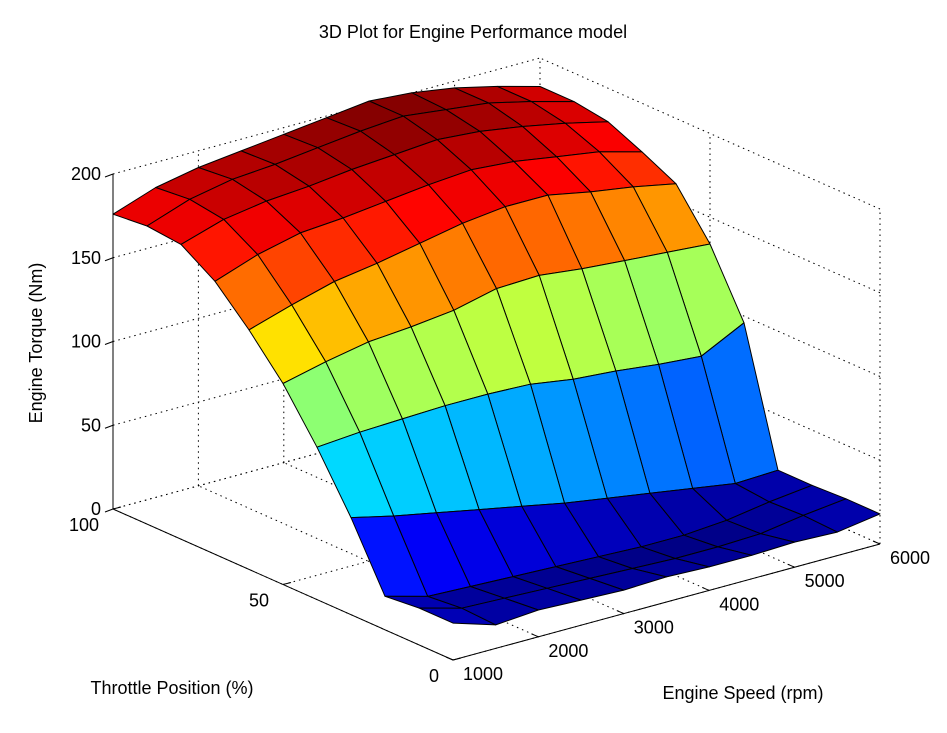 This screenshot has height=733, width=947. I want to click on z-axis-label: Engine Torque (Nm), so click(36, 343).